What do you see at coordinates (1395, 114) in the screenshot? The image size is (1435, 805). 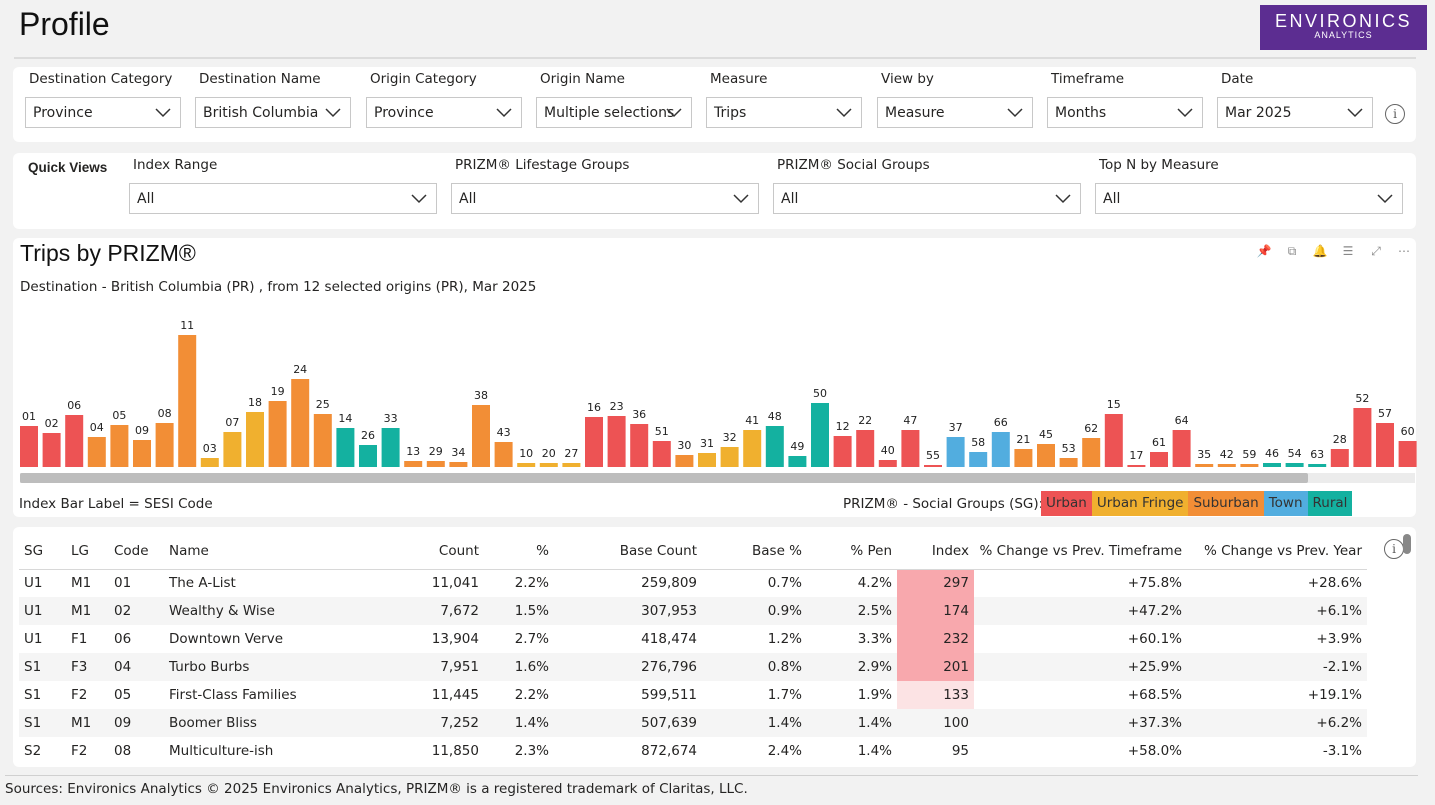 I see `info-icon: i` at bounding box center [1395, 114].